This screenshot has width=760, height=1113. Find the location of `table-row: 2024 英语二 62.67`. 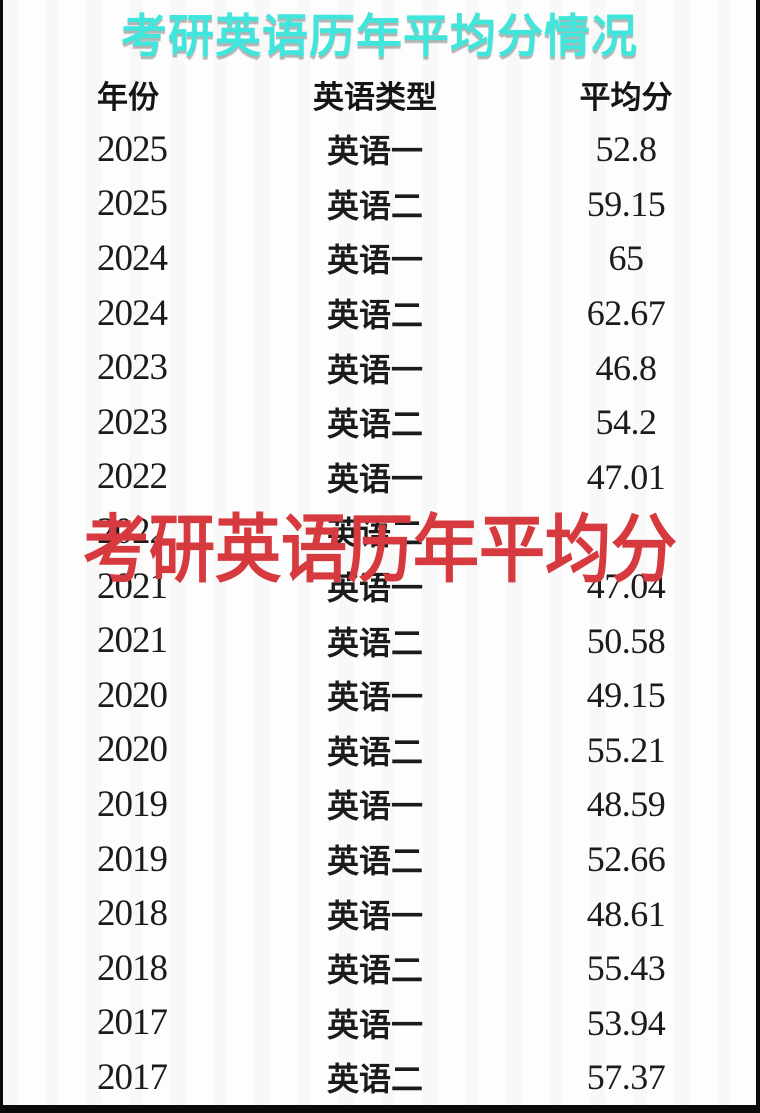

table-row: 2024 英语二 62.67 is located at coordinates (379, 313).